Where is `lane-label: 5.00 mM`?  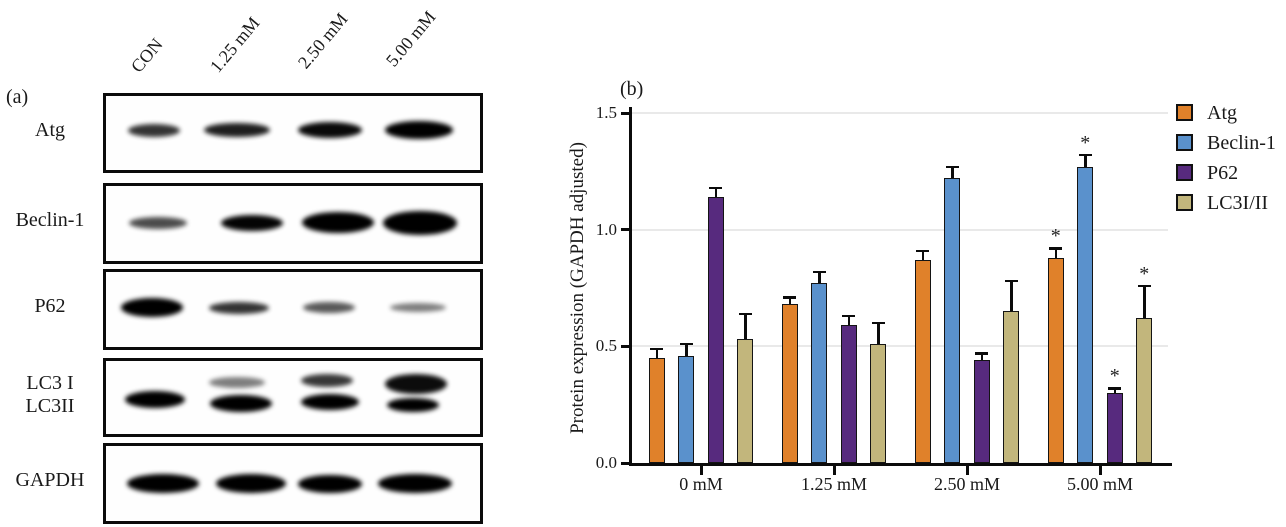 lane-label: 5.00 mM is located at coordinates (410, 38).